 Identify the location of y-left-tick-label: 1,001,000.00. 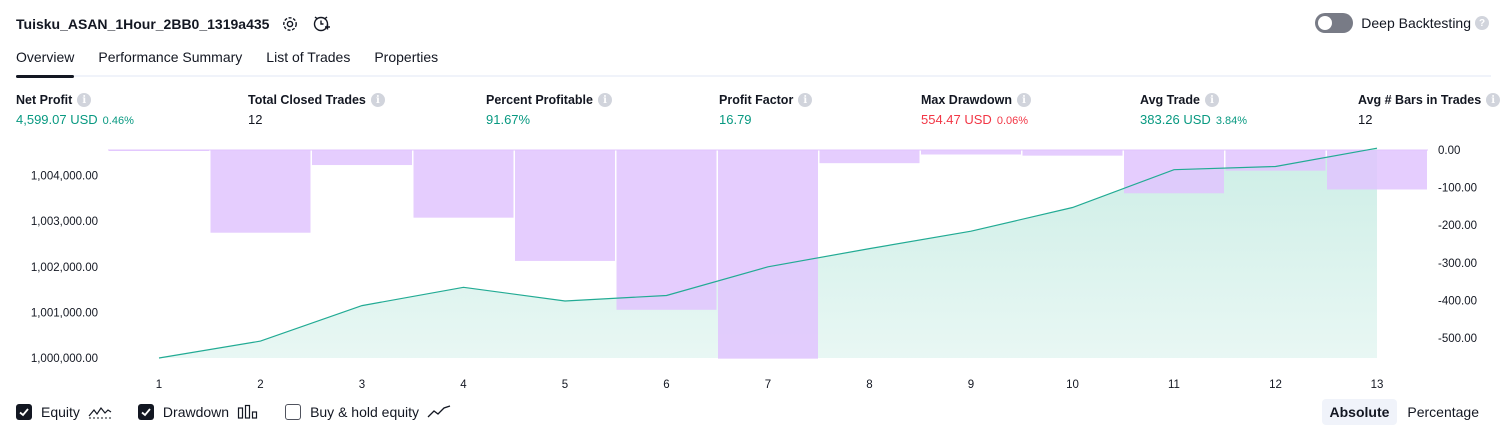
(64, 313).